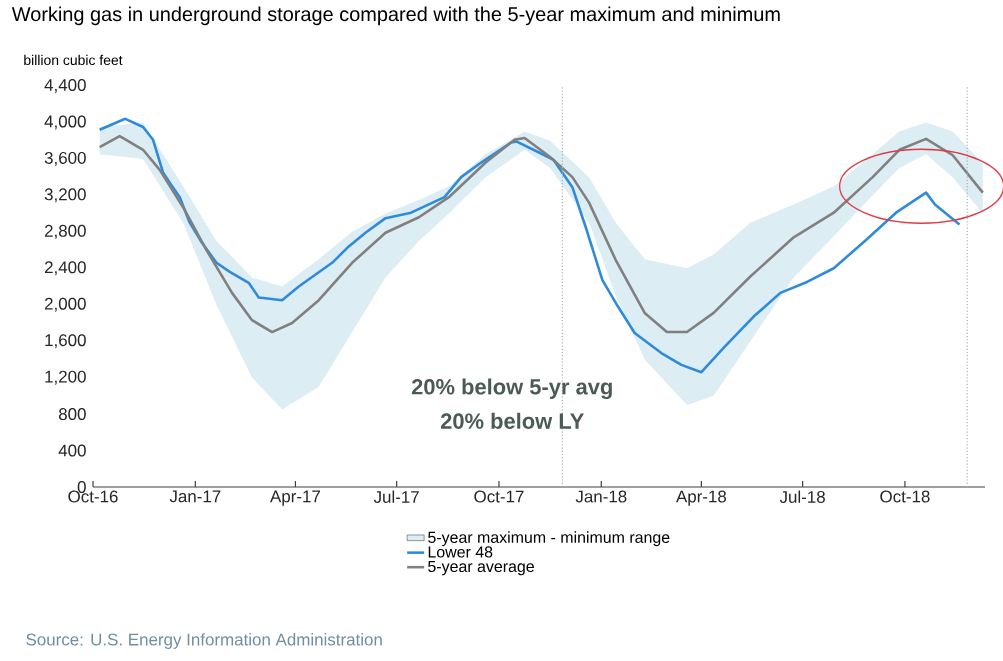  I want to click on annotation: 20% below LY, so click(512, 420).